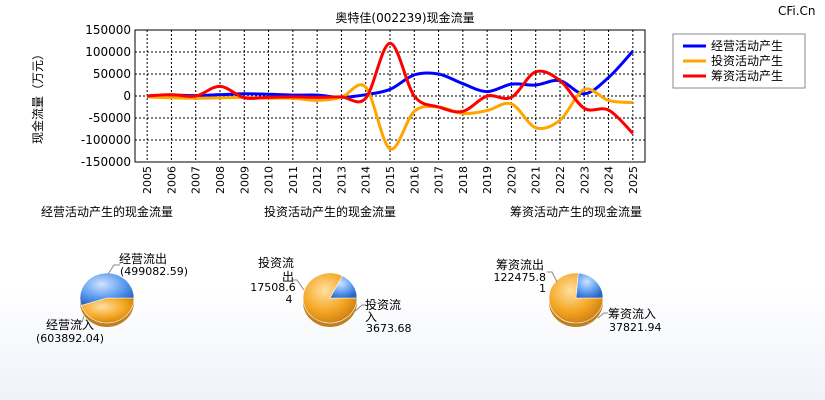 This screenshot has height=400, width=825. Describe the element at coordinates (106, 140) in the screenshot. I see `y-tick-label: -100000` at that location.